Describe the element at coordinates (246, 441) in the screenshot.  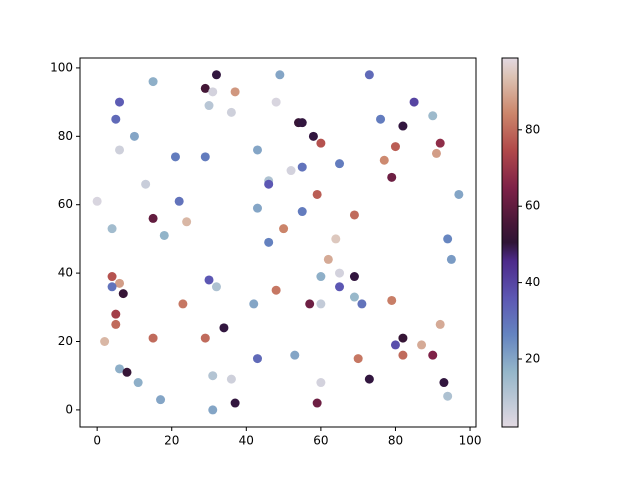
I see `x-tick-label: 40` at that location.